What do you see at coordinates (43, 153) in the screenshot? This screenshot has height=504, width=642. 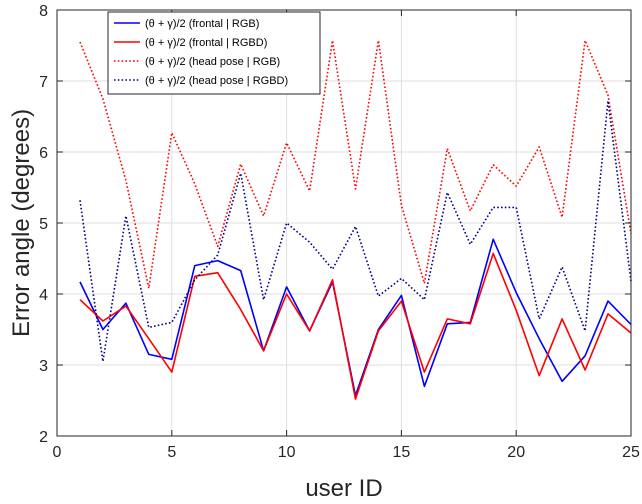 I see `y-tick-label: 6` at bounding box center [43, 153].